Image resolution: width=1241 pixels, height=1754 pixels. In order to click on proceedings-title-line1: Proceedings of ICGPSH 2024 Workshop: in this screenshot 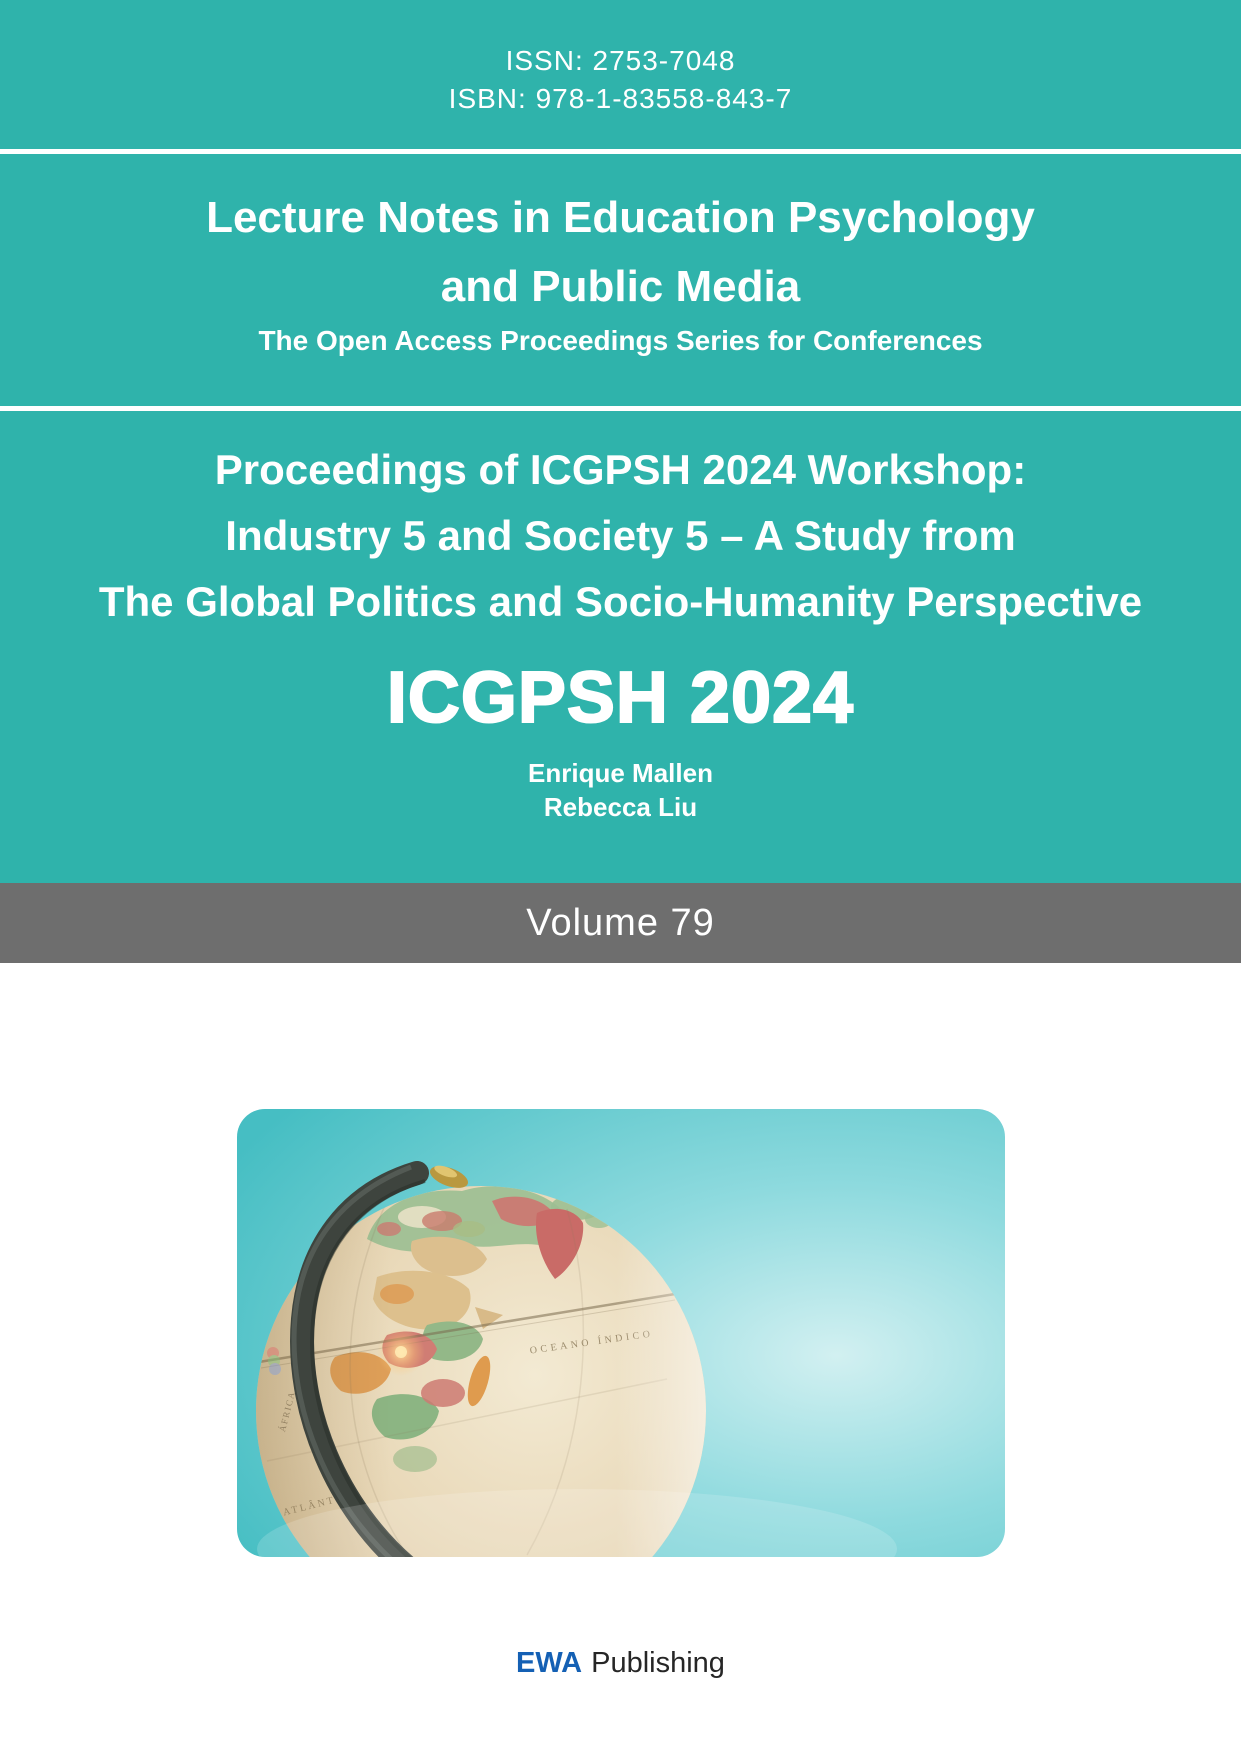, I will do `click(620, 469)`.